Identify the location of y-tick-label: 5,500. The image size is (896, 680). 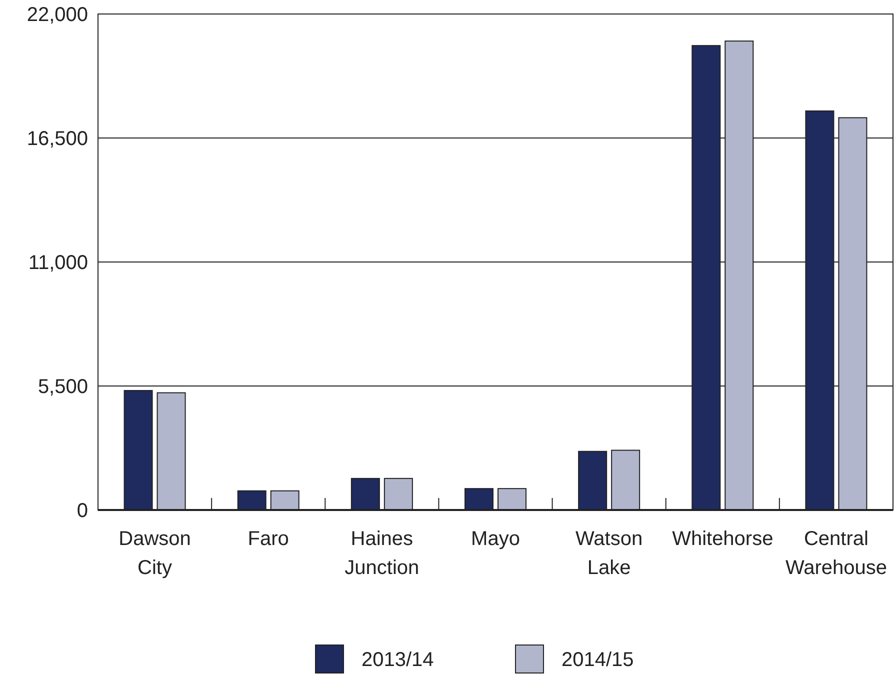
(63, 387).